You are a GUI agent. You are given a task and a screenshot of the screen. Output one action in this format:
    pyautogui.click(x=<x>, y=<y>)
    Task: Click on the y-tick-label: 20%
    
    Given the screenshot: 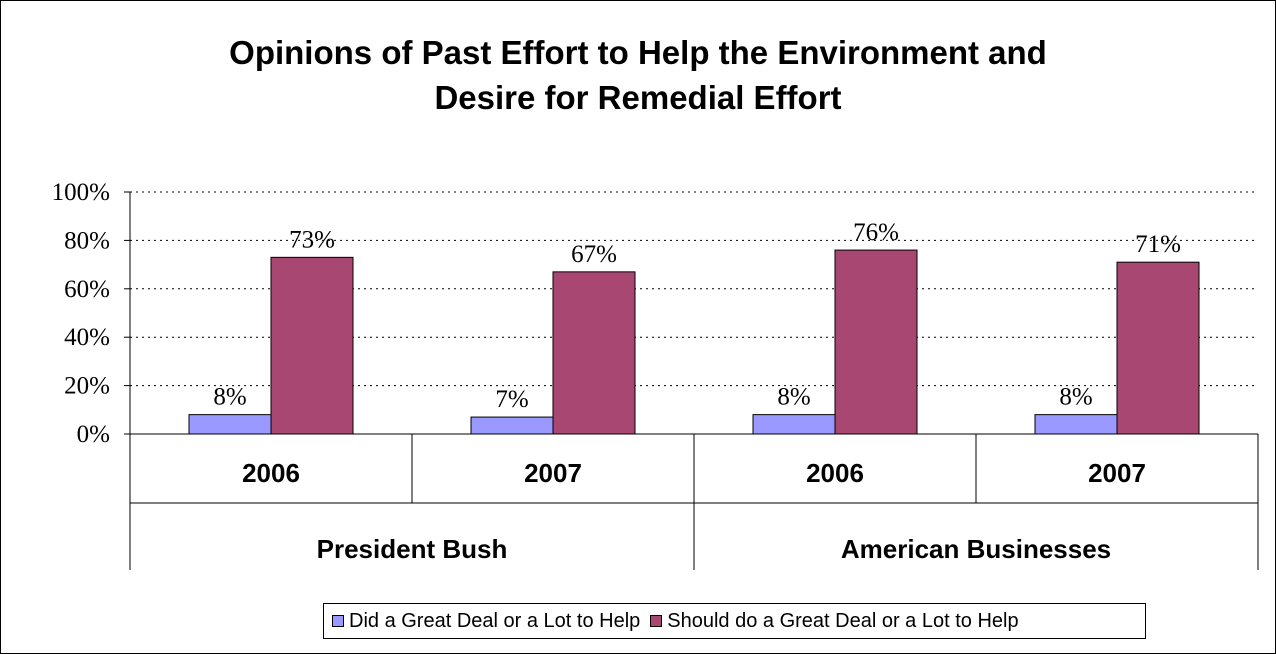 What is the action you would take?
    pyautogui.click(x=87, y=386)
    